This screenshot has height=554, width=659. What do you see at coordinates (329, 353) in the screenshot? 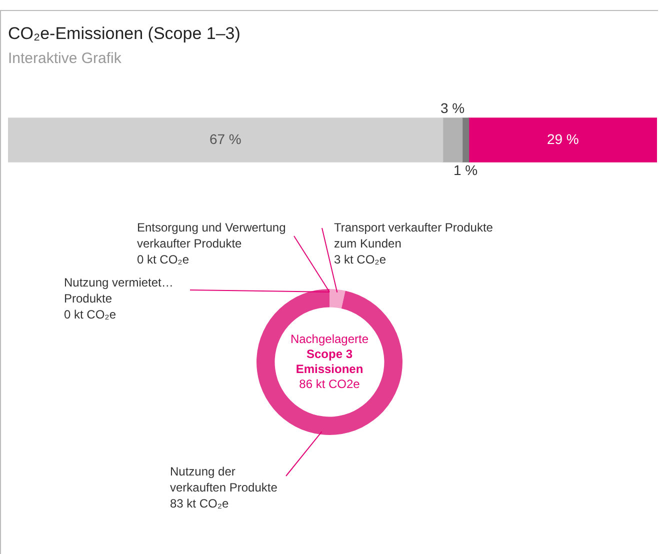
I see `text: Scope 3` at bounding box center [329, 353].